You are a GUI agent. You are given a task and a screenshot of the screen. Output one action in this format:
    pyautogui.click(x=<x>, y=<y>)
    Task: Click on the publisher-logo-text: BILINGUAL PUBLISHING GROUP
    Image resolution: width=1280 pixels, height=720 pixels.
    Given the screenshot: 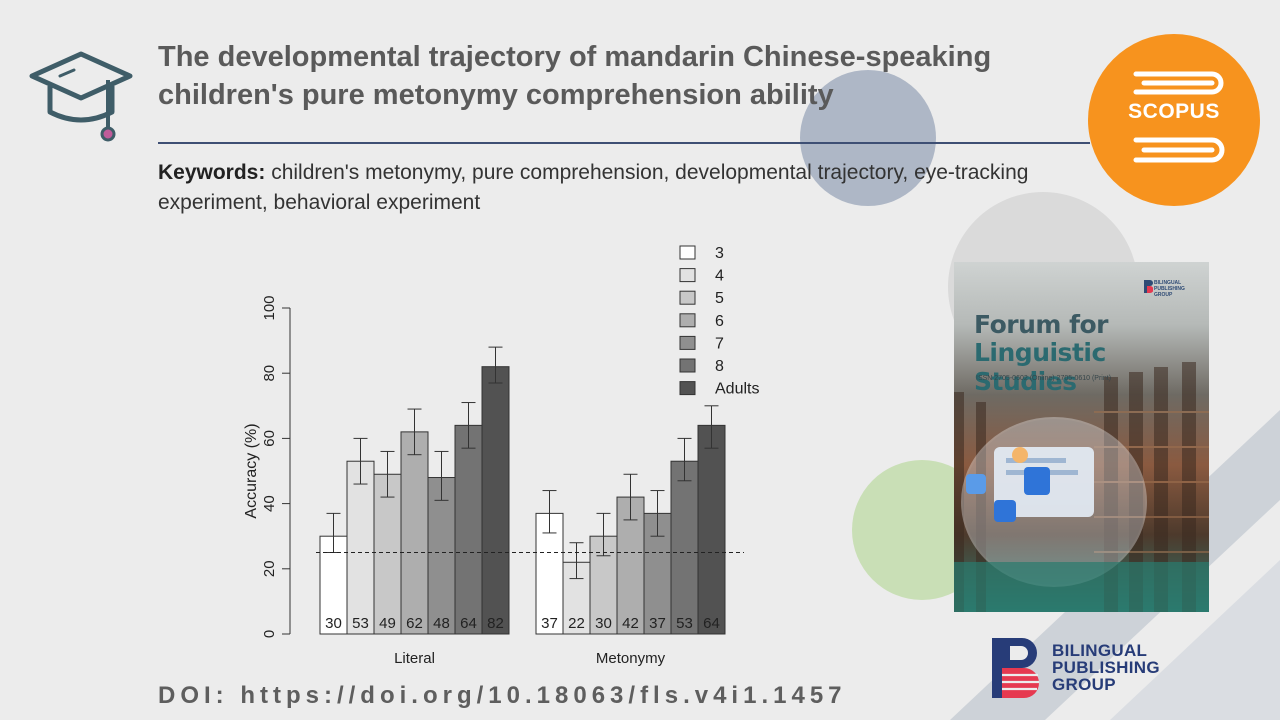 What is the action you would take?
    pyautogui.click(x=1106, y=667)
    